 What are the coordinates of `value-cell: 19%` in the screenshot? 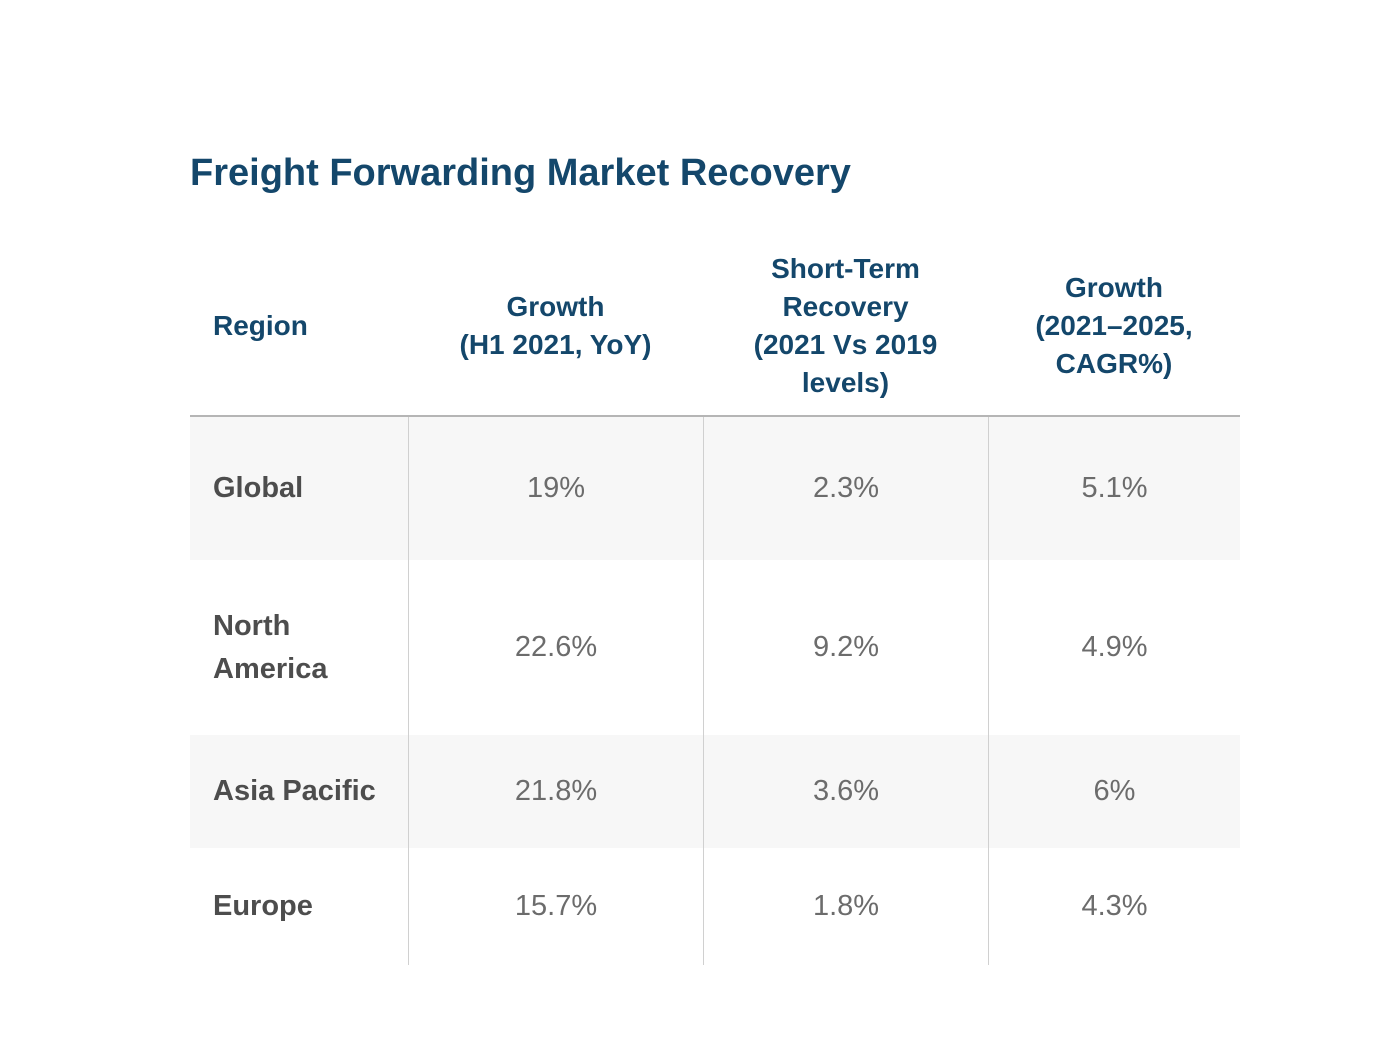 It's located at (555, 488).